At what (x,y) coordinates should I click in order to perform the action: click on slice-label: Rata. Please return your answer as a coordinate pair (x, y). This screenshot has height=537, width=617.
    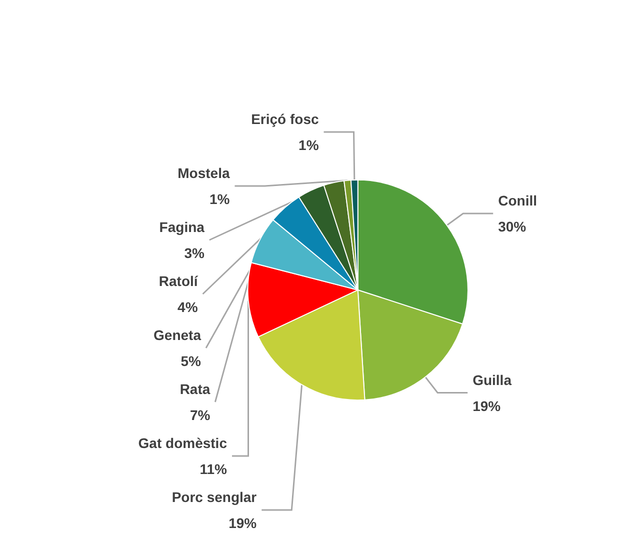
    Looking at the image, I should click on (195, 389).